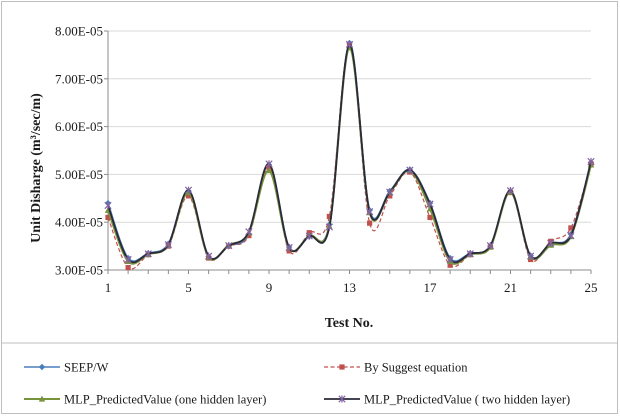  What do you see at coordinates (467, 400) in the screenshot?
I see `legend-label: MLP_PredictedValue ( two hidden layer)` at bounding box center [467, 400].